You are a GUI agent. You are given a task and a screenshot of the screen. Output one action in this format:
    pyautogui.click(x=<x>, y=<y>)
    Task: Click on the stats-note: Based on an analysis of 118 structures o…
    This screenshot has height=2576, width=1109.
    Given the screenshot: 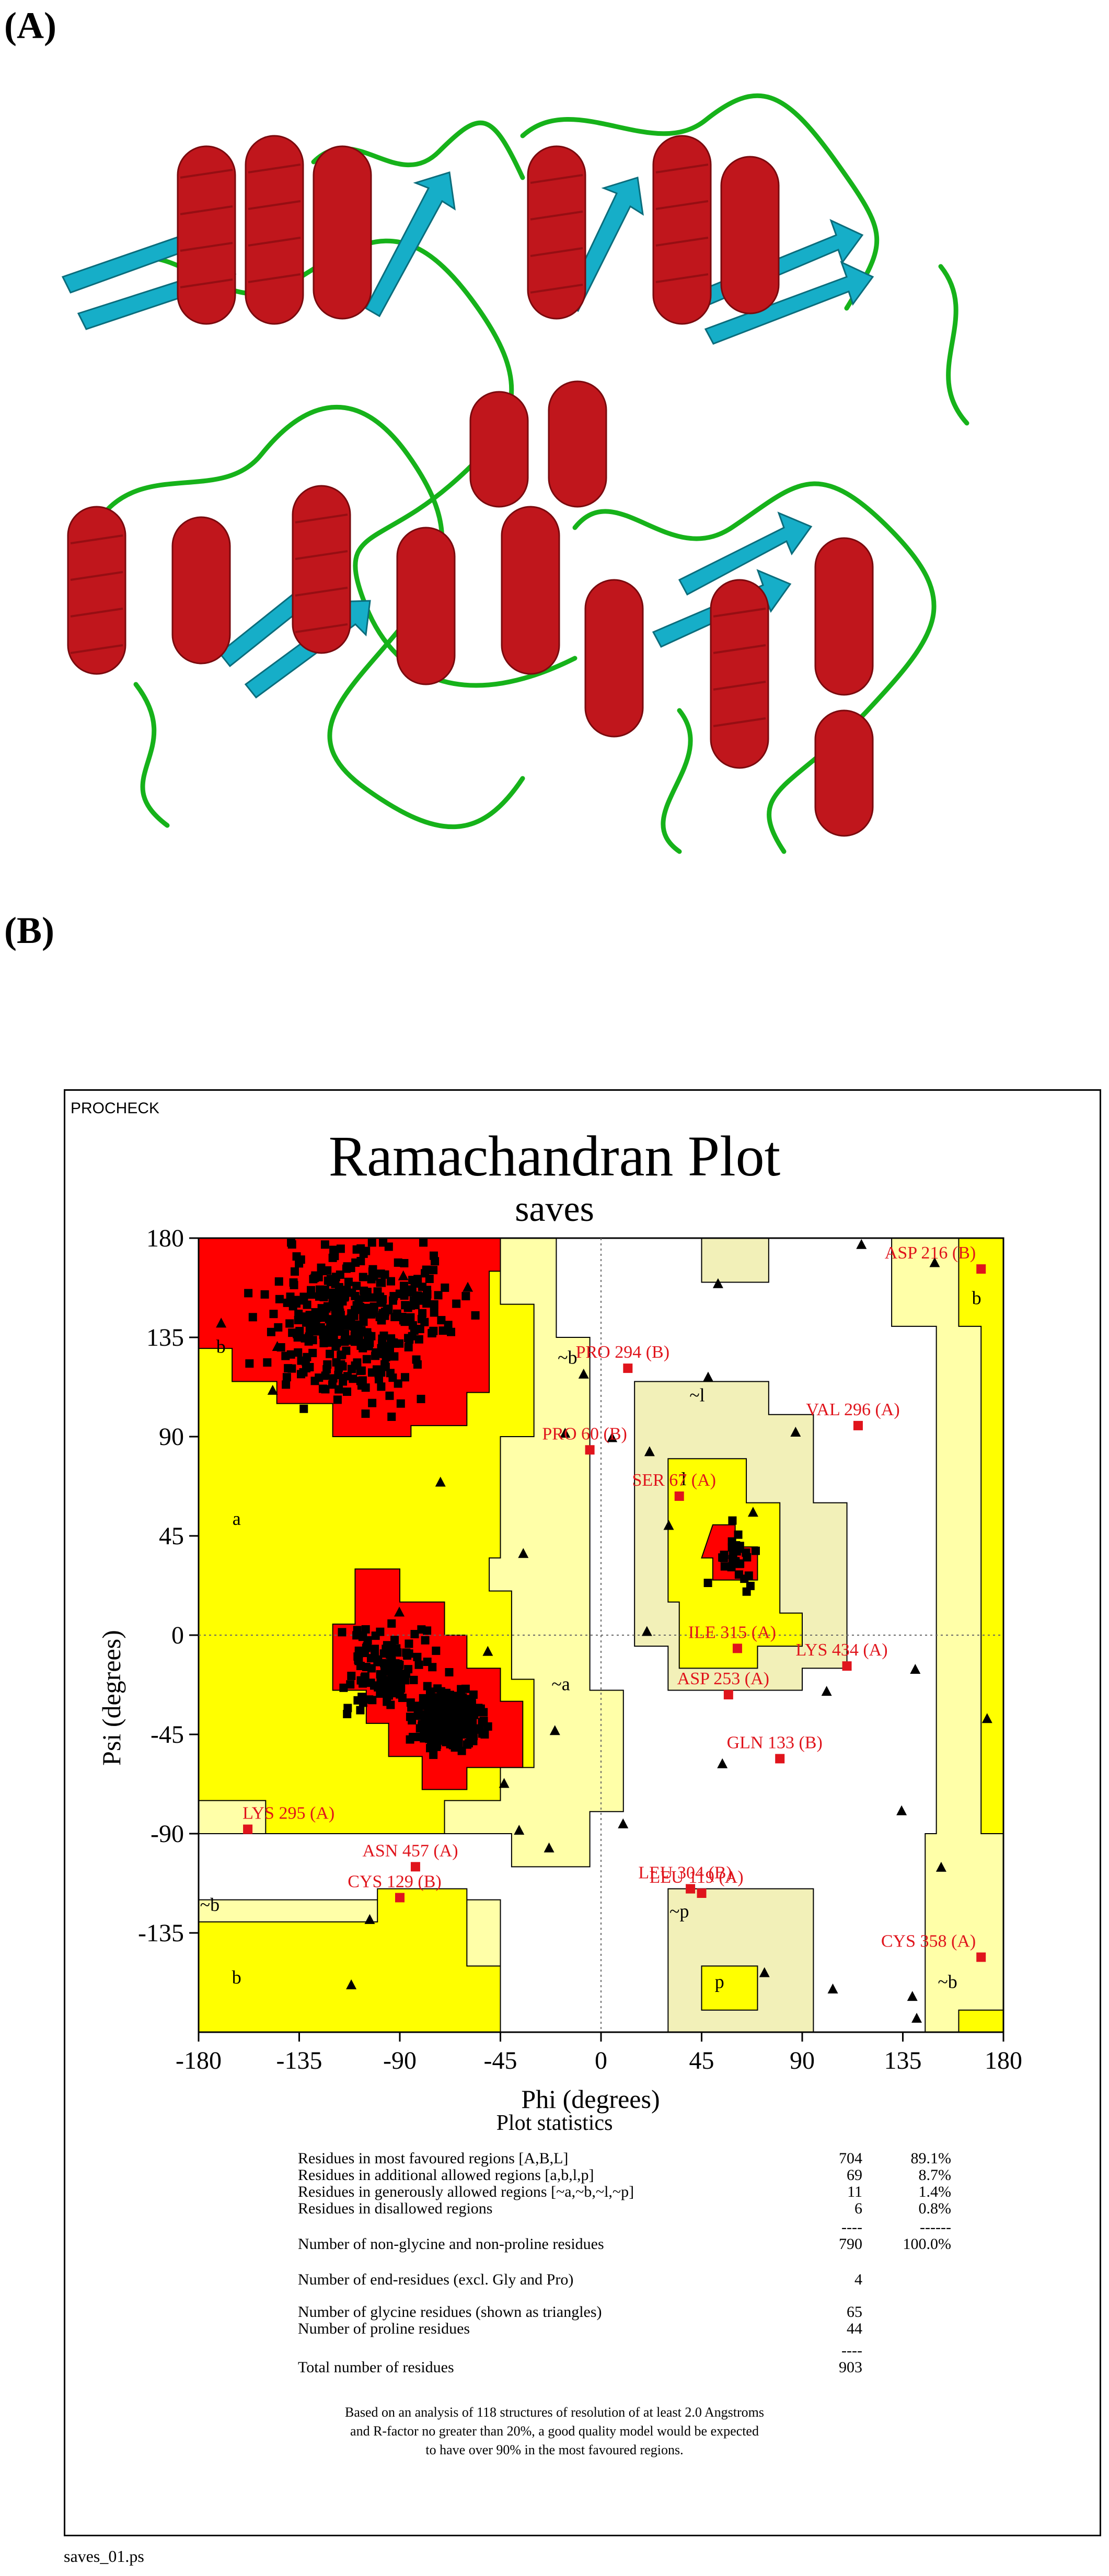 What is the action you would take?
    pyautogui.click(x=554, y=2431)
    